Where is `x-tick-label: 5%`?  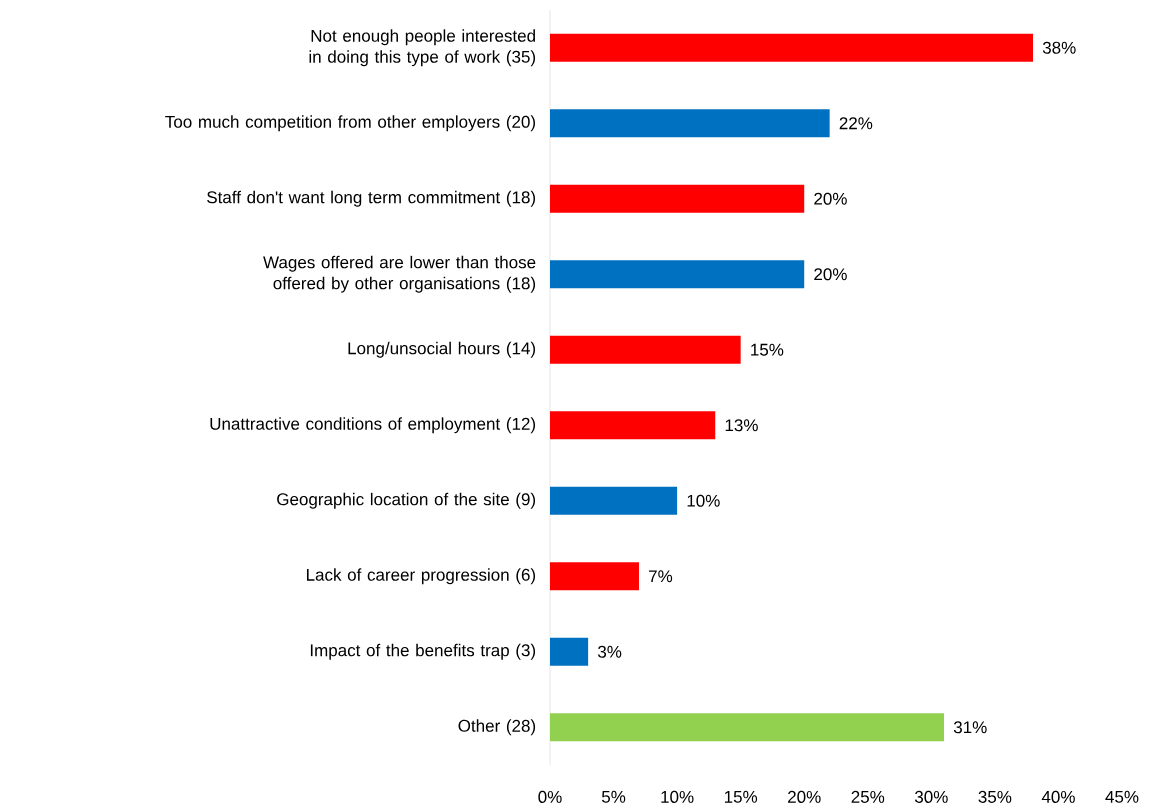 x-tick-label: 5% is located at coordinates (613, 796).